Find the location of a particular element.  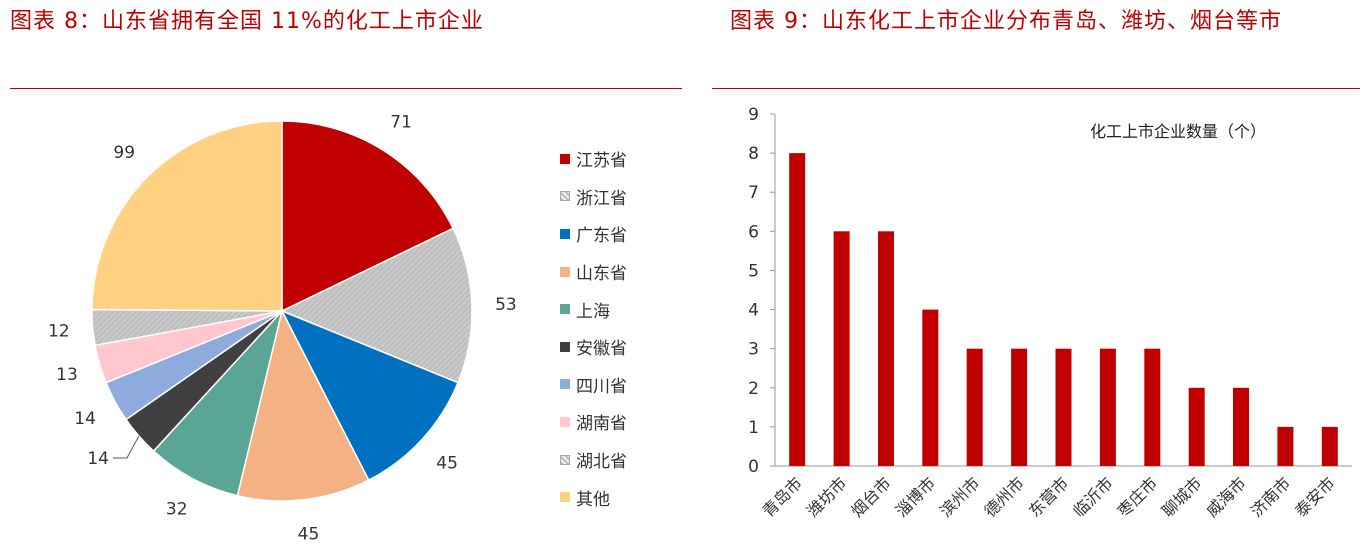

legend-label: 安徽省 is located at coordinates (601, 349).